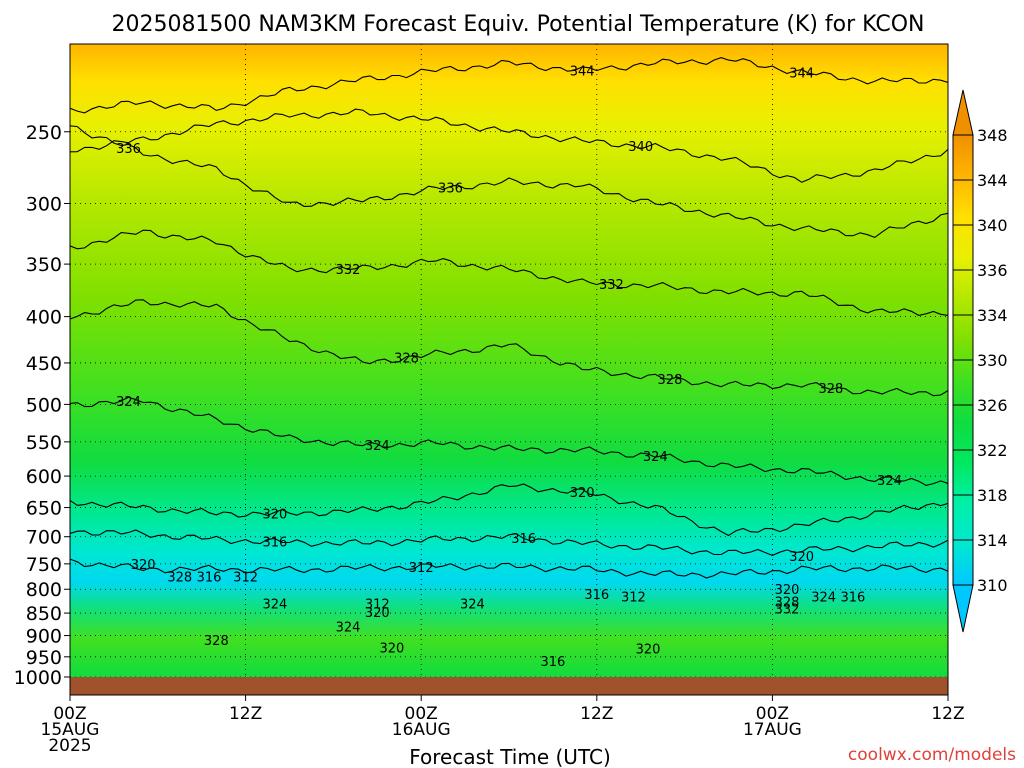 The width and height of the screenshot is (1024, 768). I want to click on x-tick-label: 16AUG, so click(421, 730).